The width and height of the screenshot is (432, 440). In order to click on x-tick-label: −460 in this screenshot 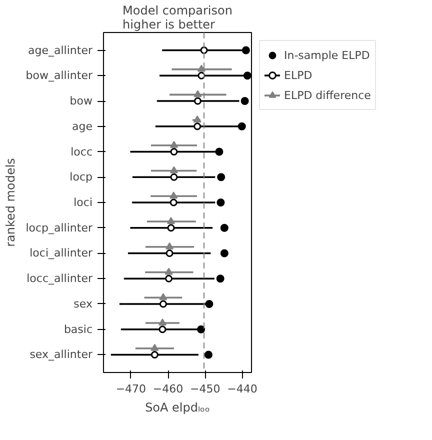, I will do `click(168, 389)`.